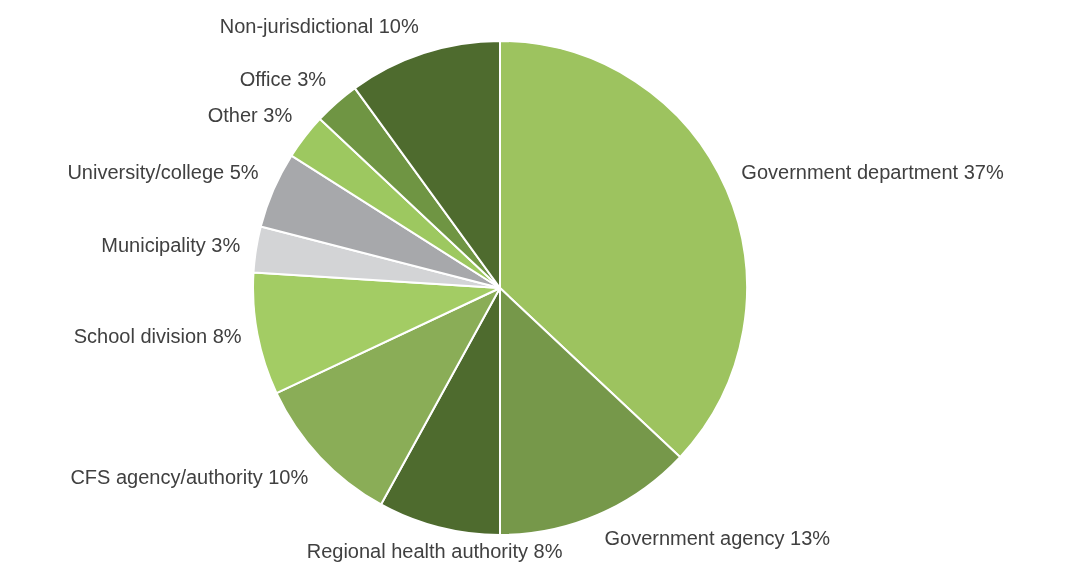  What do you see at coordinates (157, 335) in the screenshot?
I see `slice-label: School division 8%` at bounding box center [157, 335].